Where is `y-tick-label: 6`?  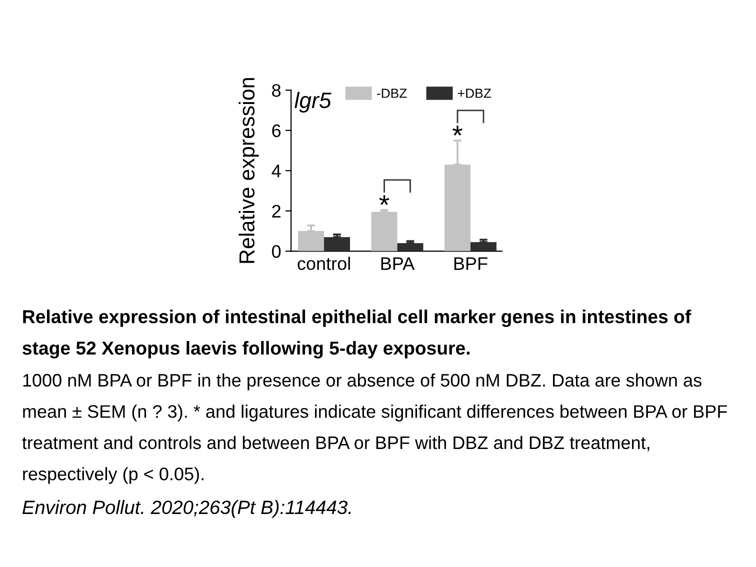
y-tick-label: 6 is located at coordinates (276, 131).